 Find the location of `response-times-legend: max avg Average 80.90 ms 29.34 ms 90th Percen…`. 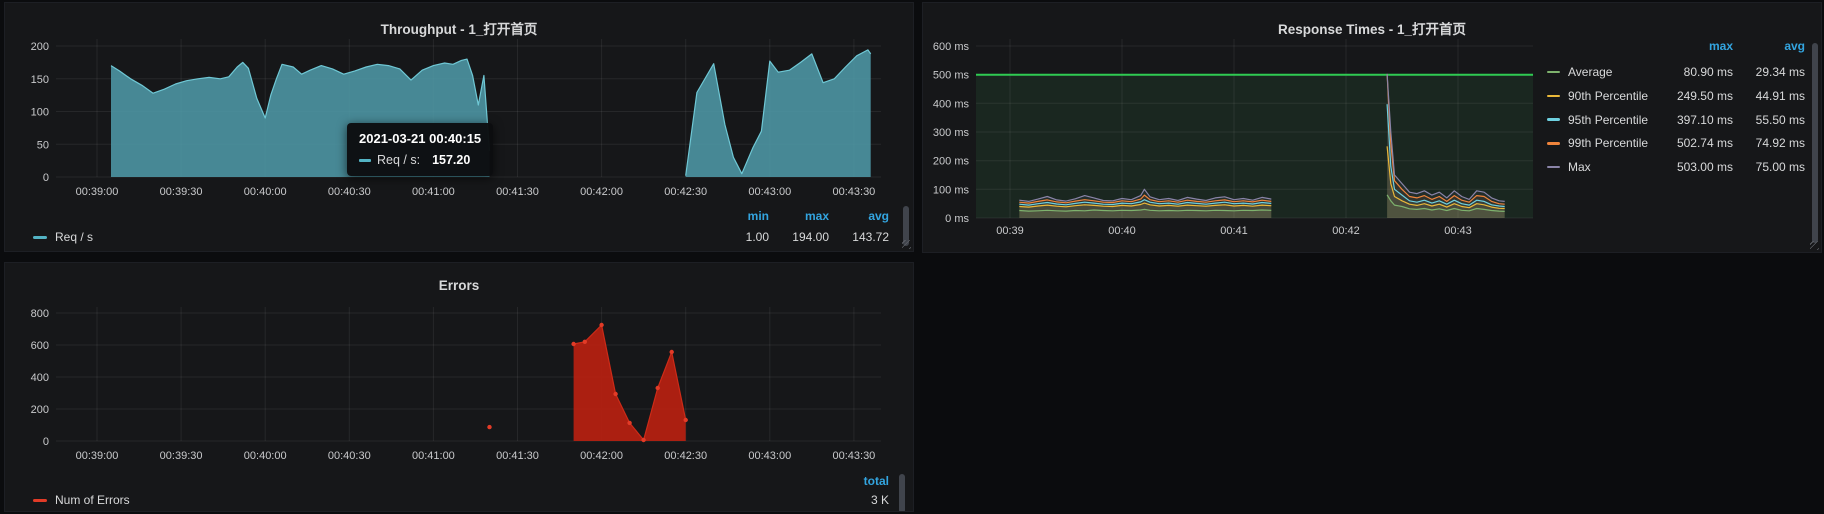

response-times-legend: max avg Average 80.90 ms 29.34 ms 90th Percen… is located at coordinates (1682, 127).